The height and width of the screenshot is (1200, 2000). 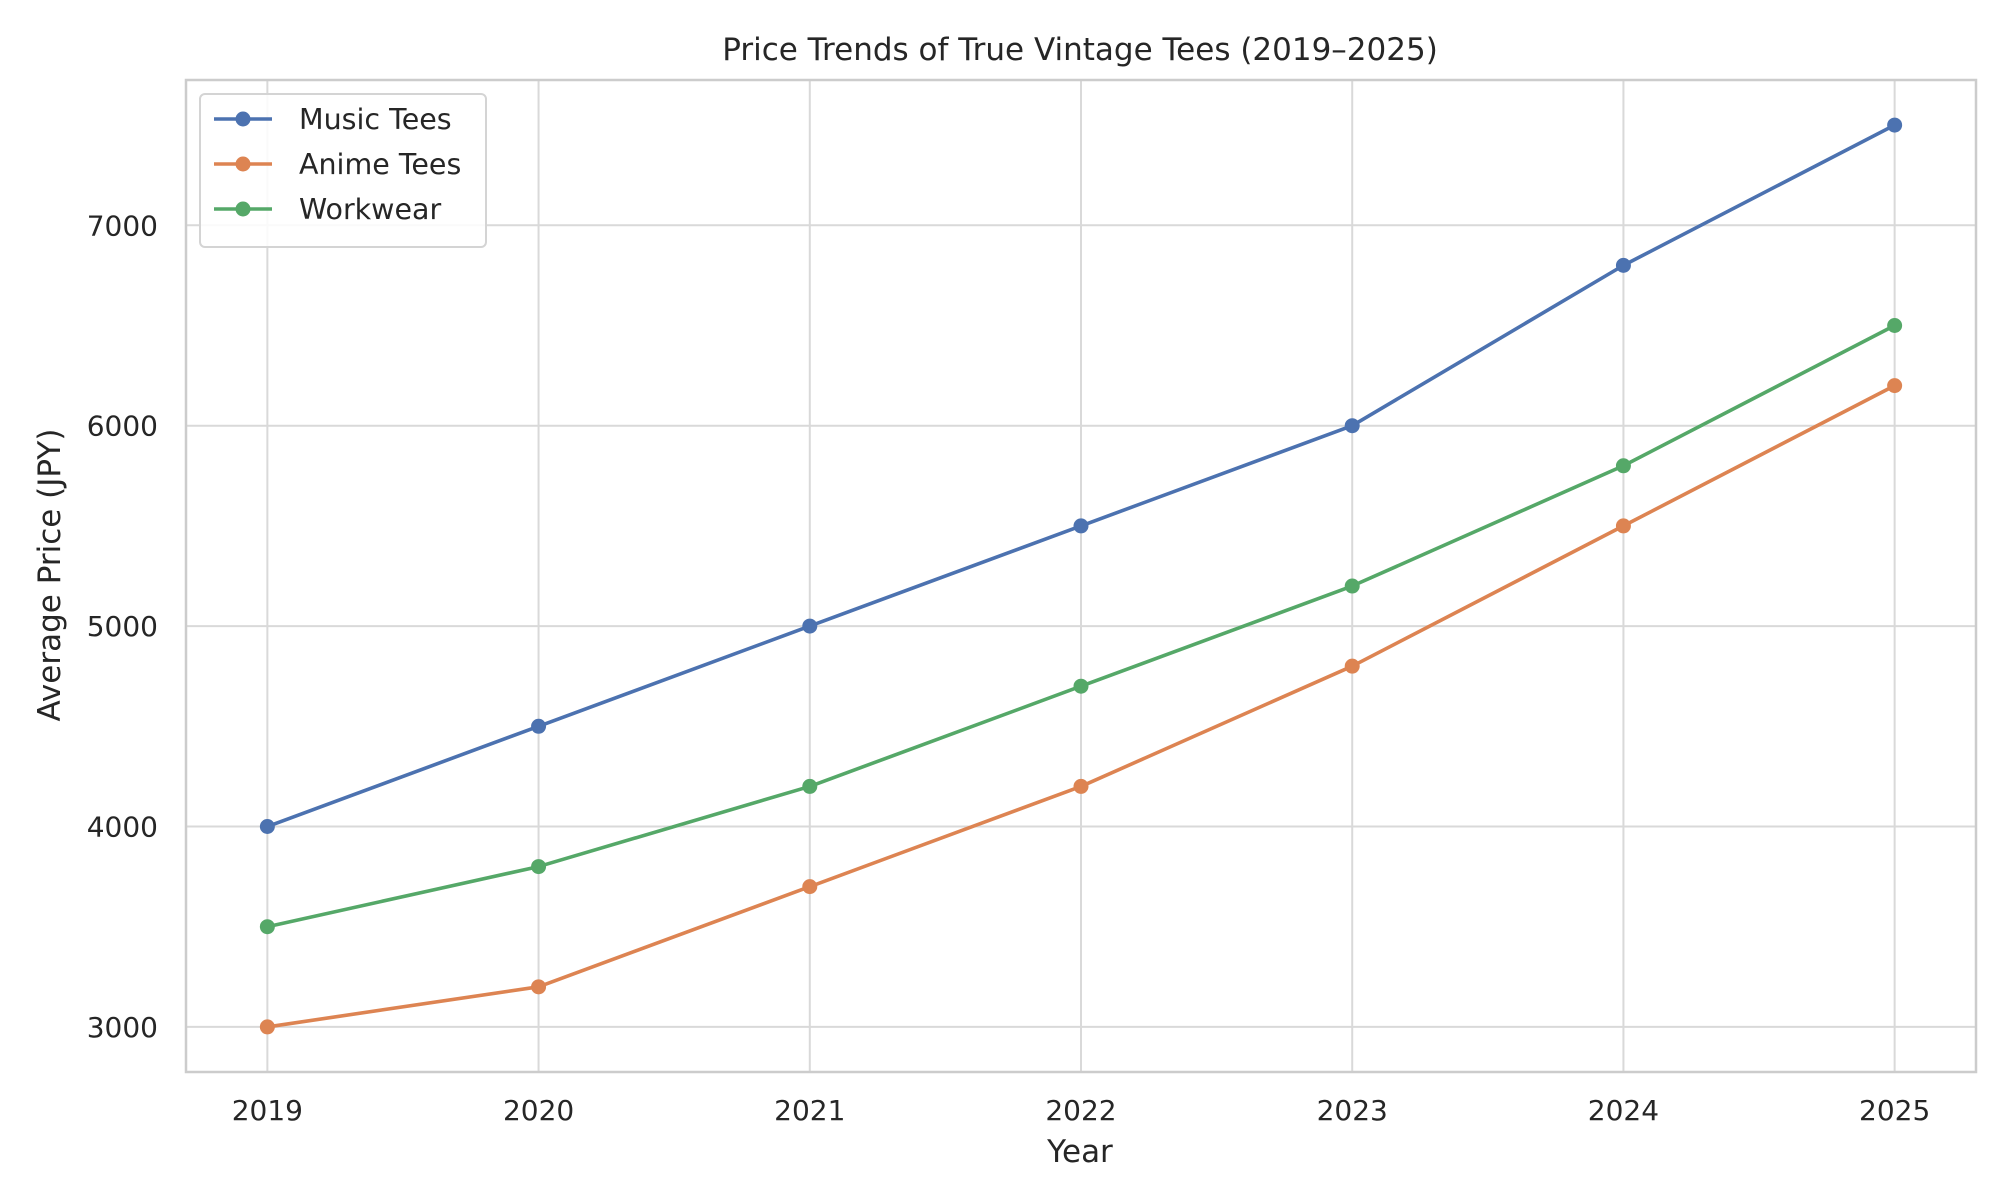 I want to click on legend-item: Music Tees, so click(x=333, y=119).